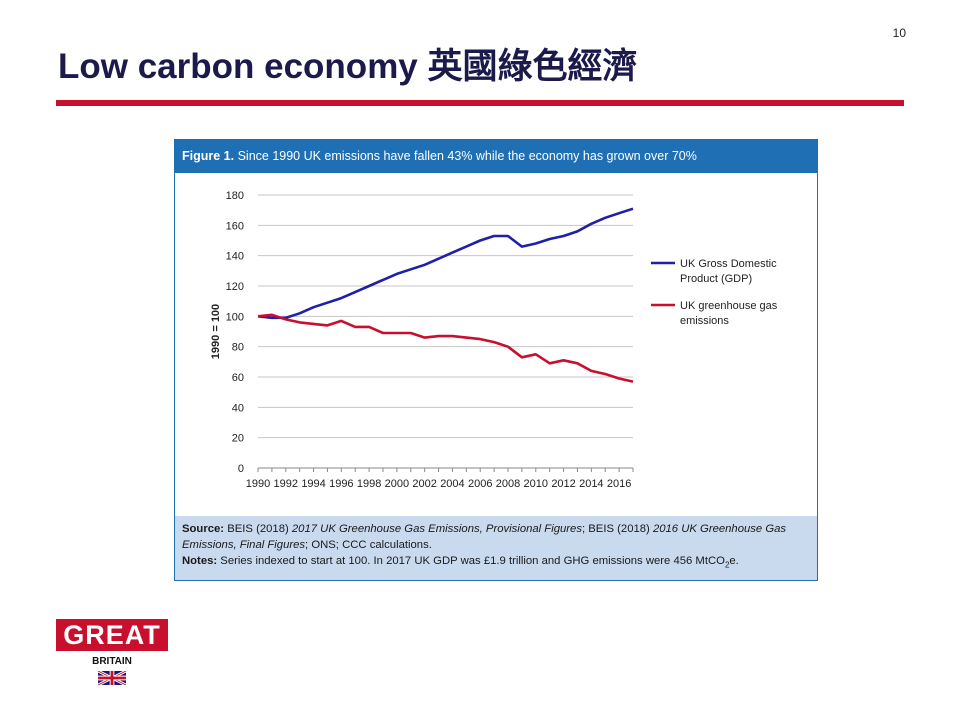 The height and width of the screenshot is (720, 960). I want to click on y-tick-label: 160, so click(235, 226).